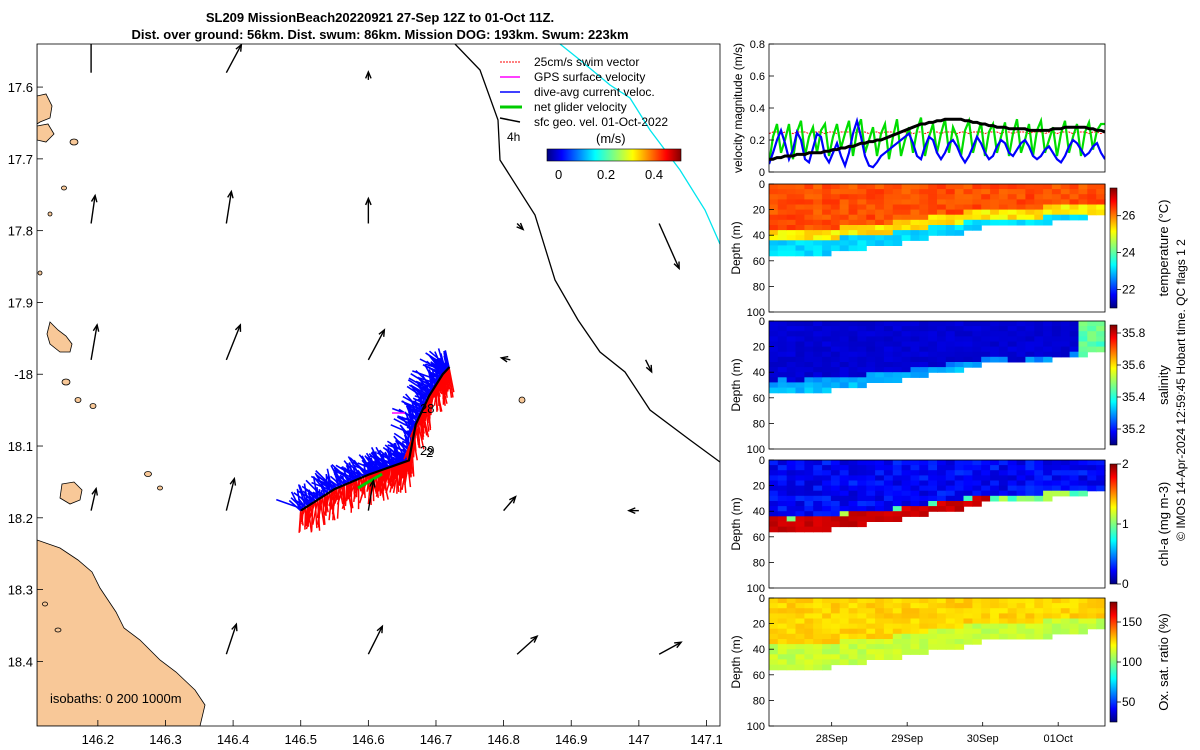 The width and height of the screenshot is (1200, 750). I want to click on section-ytick-label: 80, so click(759, 287).